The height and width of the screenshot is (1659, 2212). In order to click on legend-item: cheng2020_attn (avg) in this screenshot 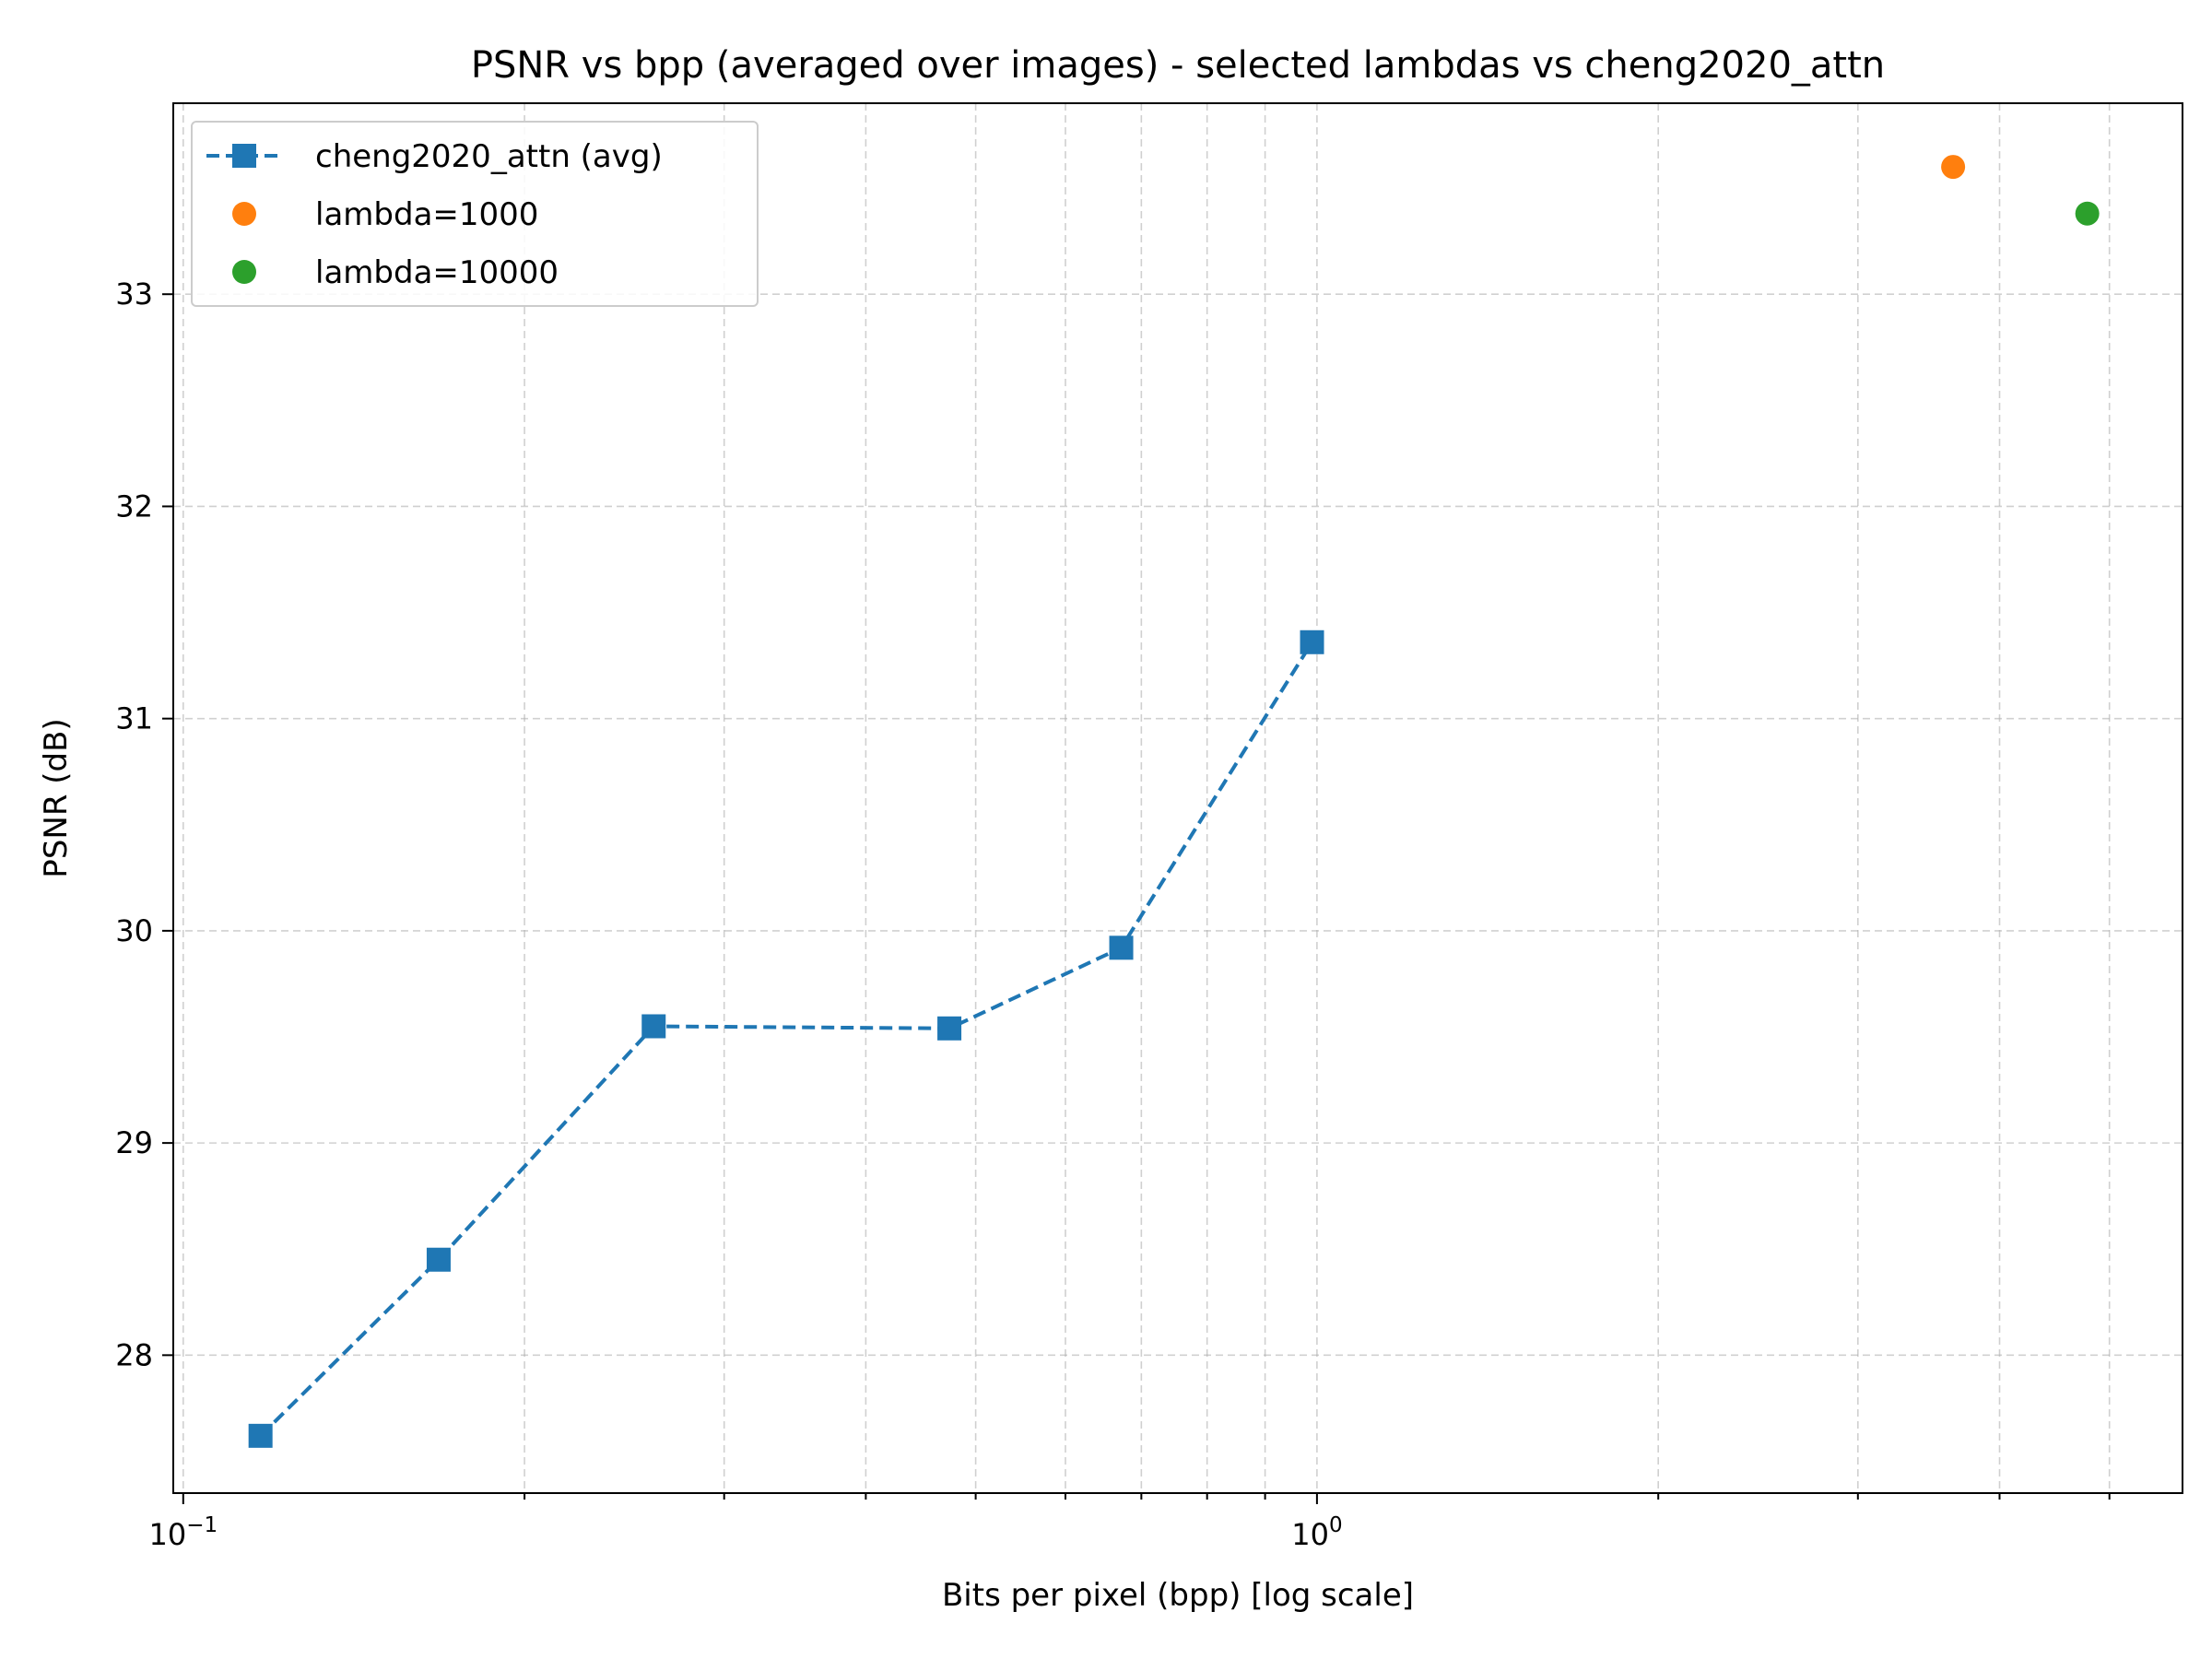, I will do `click(434, 156)`.